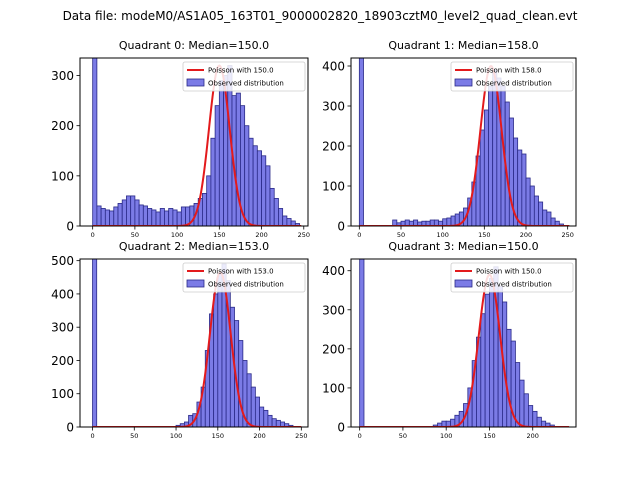  Describe the element at coordinates (509, 272) in the screenshot. I see `legend-poisson-label: Poisson with 150.0` at that location.